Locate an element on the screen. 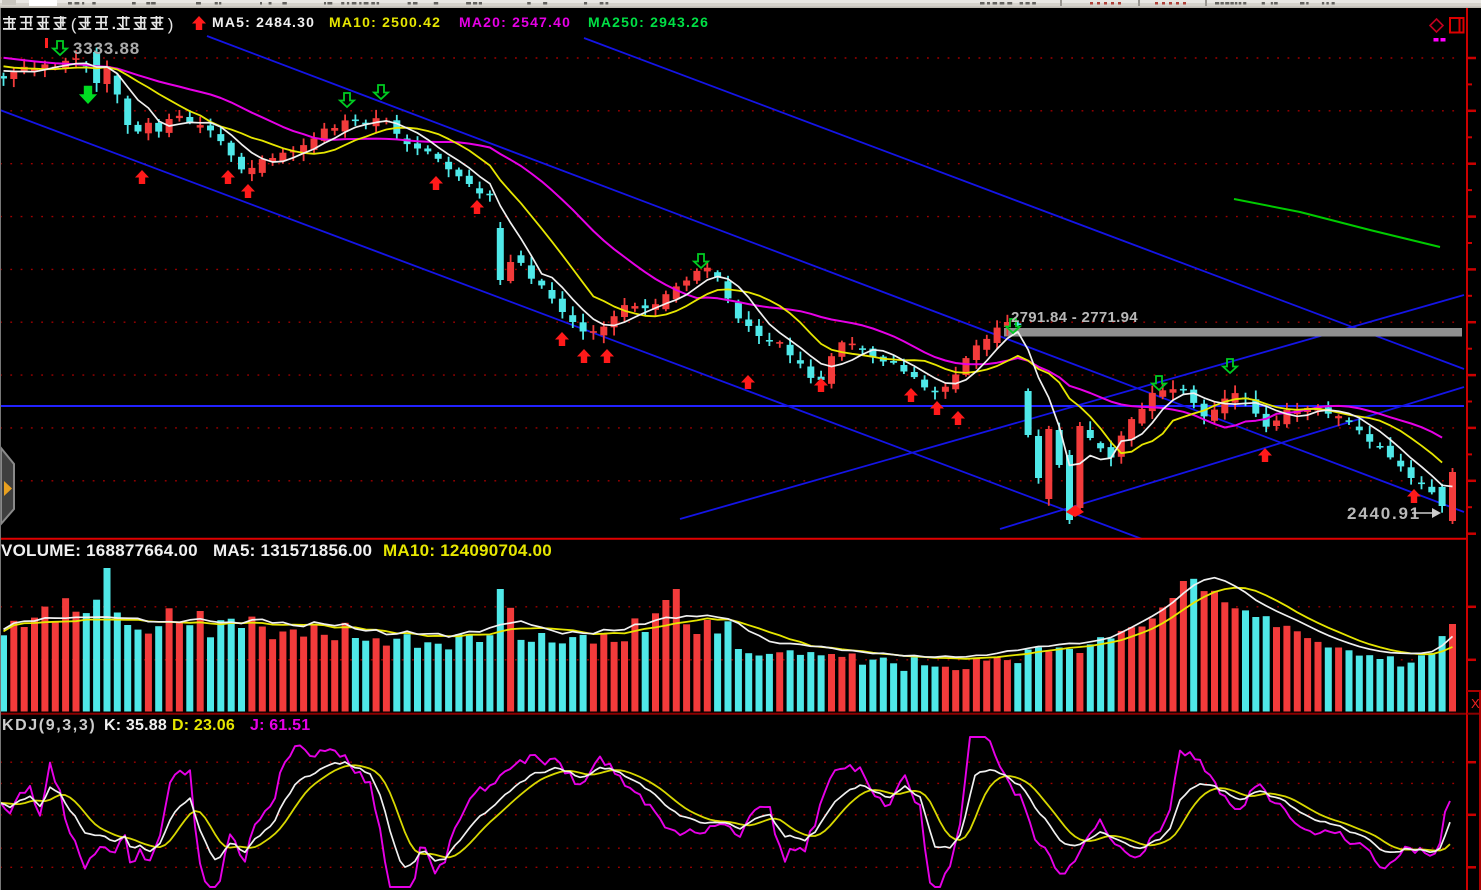 This screenshot has height=890, width=1481. svg-text: MA10: 2500.42 is located at coordinates (385, 22).